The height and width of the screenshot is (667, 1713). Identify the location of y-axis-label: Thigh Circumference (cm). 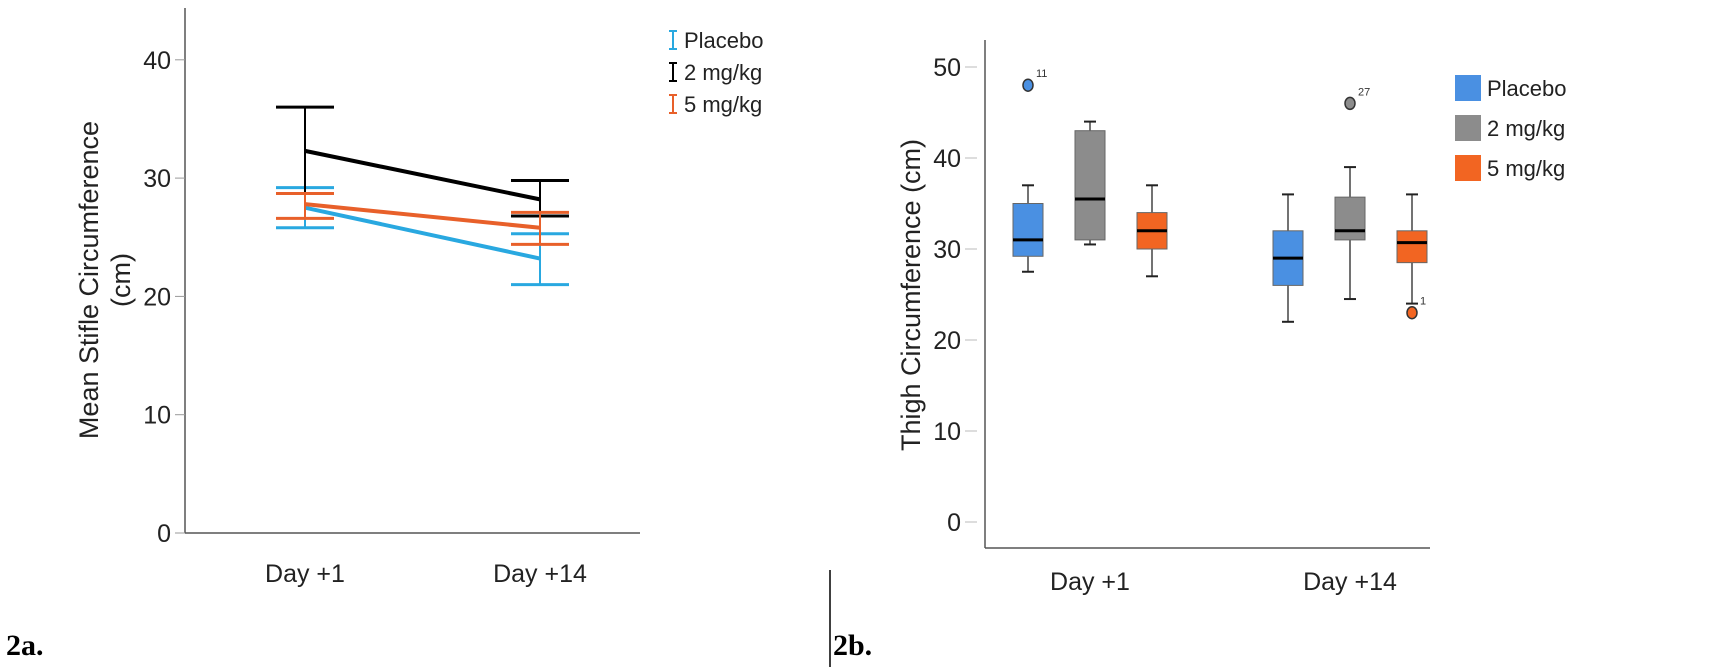
(911, 295).